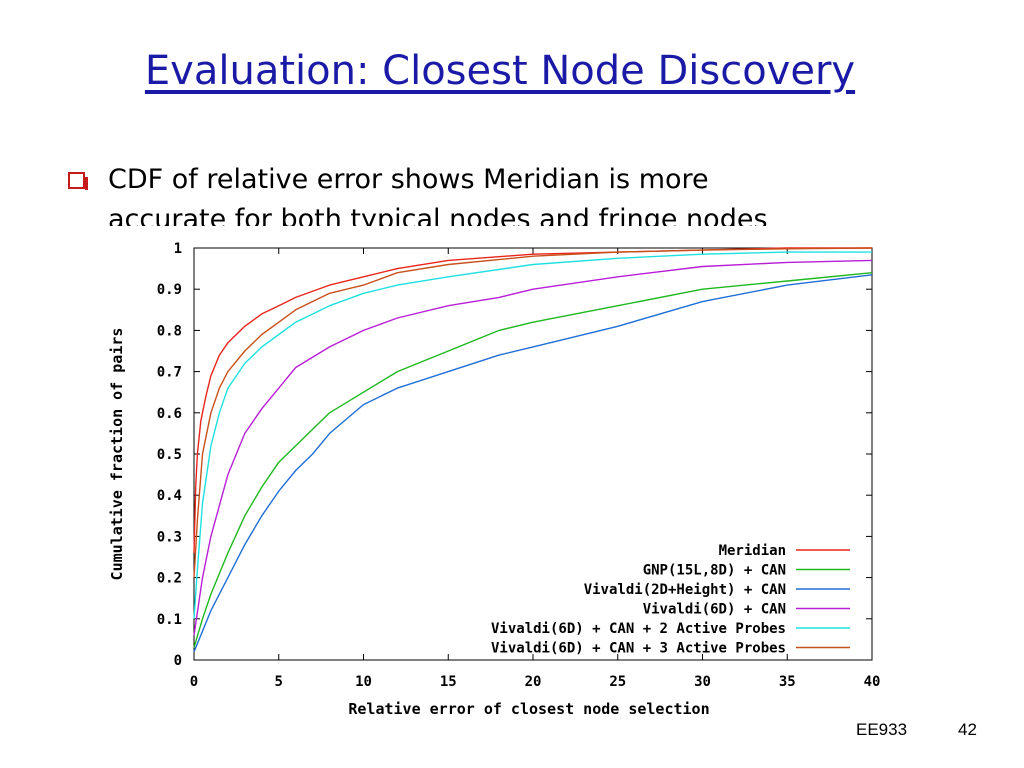 Image resolution: width=1024 pixels, height=768 pixels. I want to click on footer-page-number: 42, so click(967, 729).